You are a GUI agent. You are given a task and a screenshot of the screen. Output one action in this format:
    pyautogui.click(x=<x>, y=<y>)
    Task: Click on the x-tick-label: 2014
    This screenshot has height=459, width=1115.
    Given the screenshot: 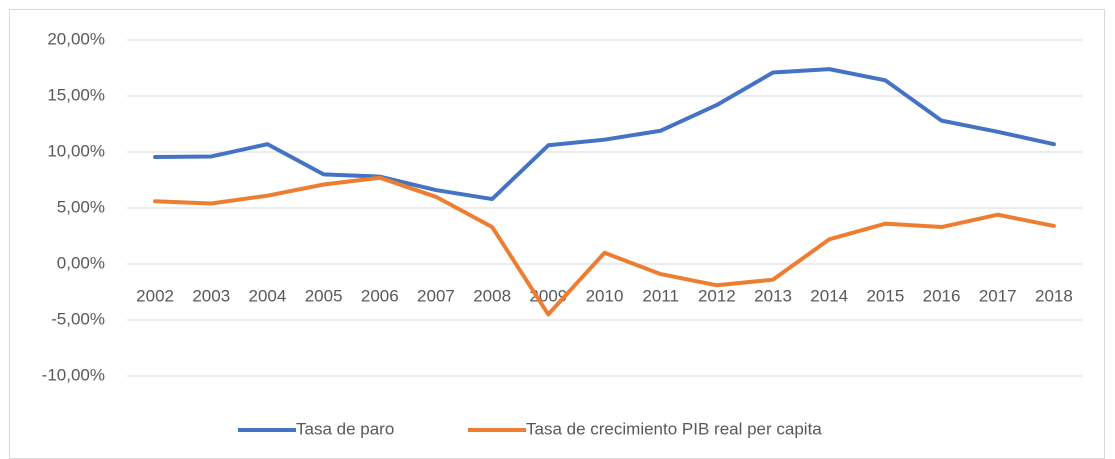 What is the action you would take?
    pyautogui.click(x=829, y=295)
    